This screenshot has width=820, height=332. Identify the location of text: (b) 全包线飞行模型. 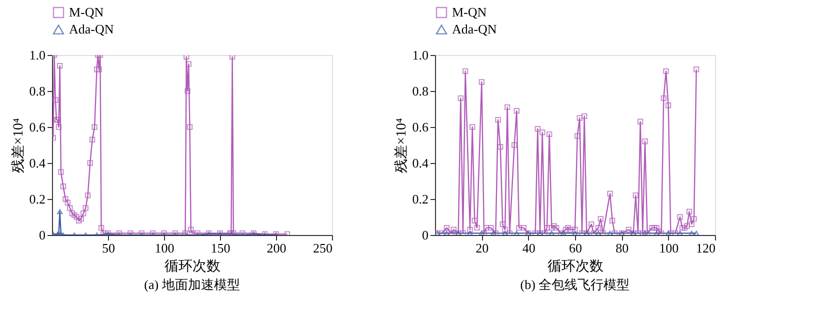
(575, 284).